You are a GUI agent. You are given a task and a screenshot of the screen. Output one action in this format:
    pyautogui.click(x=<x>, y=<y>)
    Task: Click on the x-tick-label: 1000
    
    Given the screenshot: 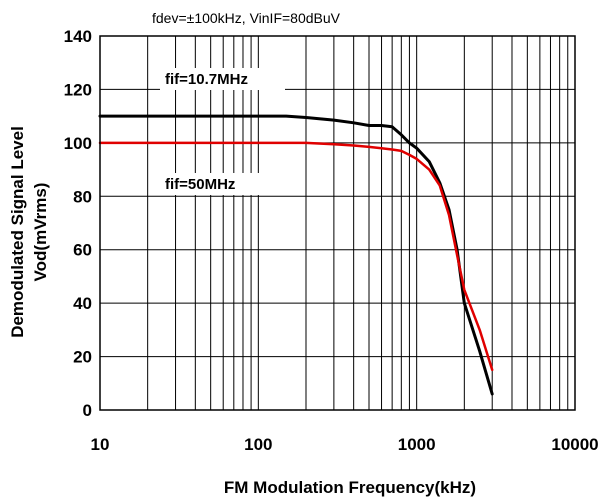 What is the action you would take?
    pyautogui.click(x=417, y=444)
    